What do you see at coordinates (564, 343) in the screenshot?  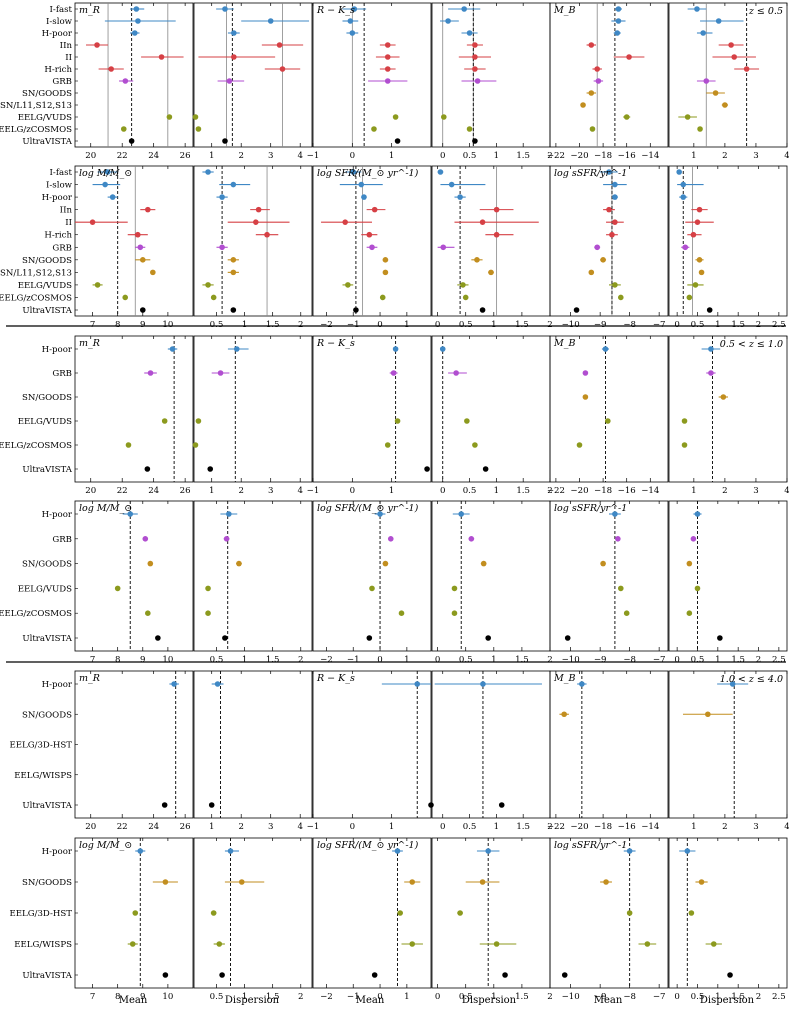 I see `panel-title: M_B` at bounding box center [564, 343].